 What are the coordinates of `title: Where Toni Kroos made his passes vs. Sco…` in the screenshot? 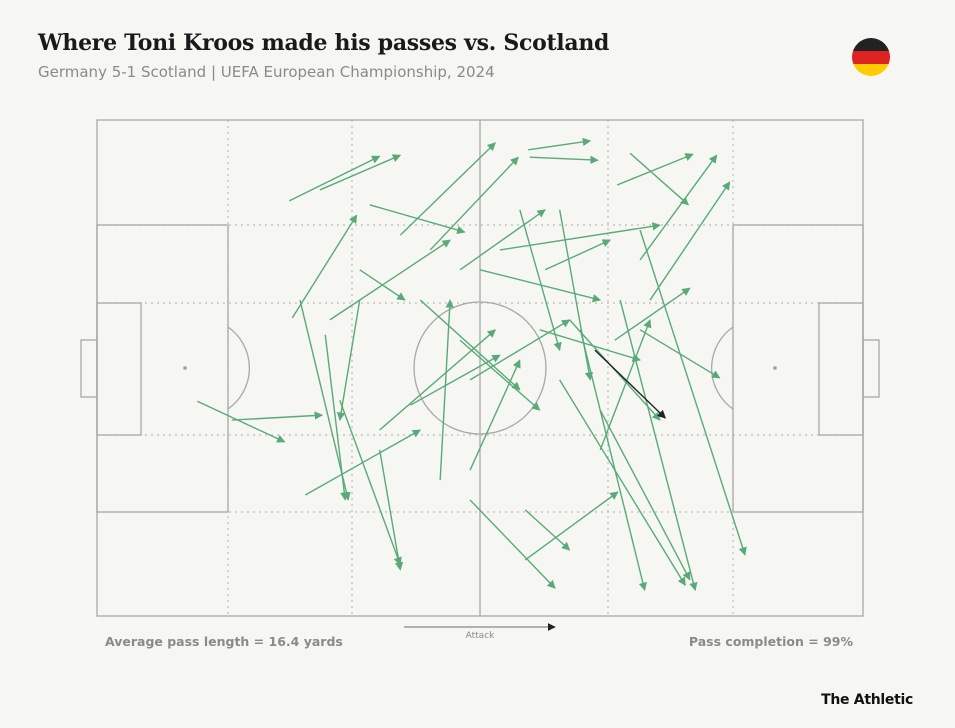 It's located at (324, 43).